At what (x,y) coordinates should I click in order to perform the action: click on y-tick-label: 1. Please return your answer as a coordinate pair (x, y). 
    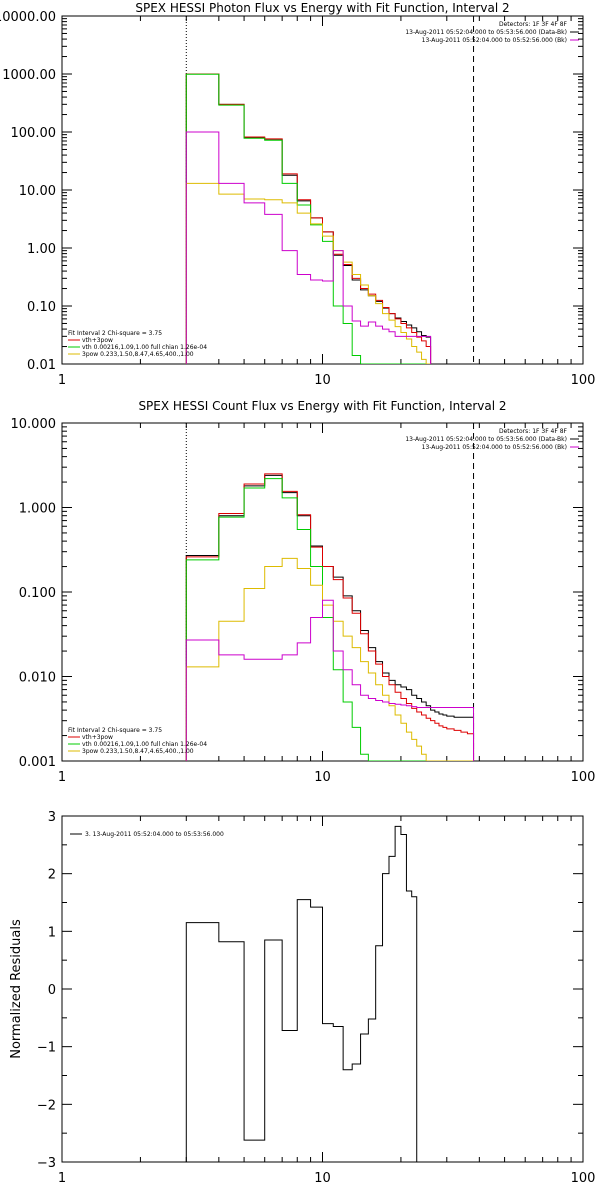
    Looking at the image, I should click on (52, 932).